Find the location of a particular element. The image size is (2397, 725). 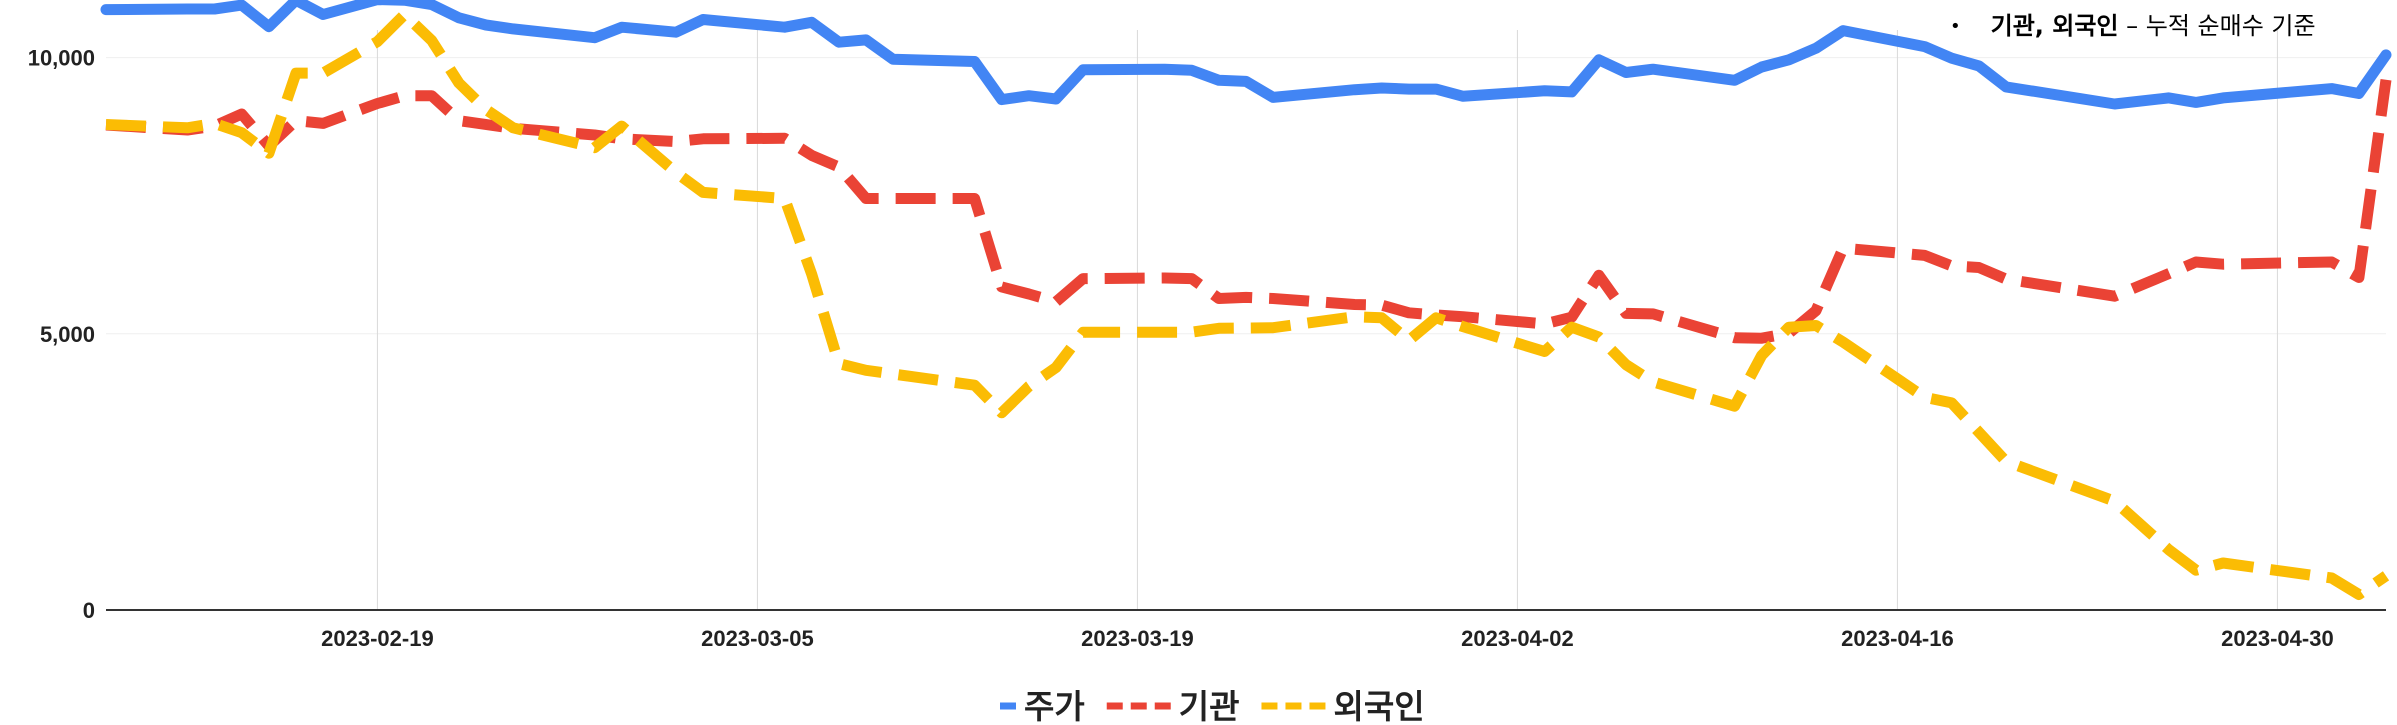

legend: 주가 기관 외국인 is located at coordinates (1212, 706).